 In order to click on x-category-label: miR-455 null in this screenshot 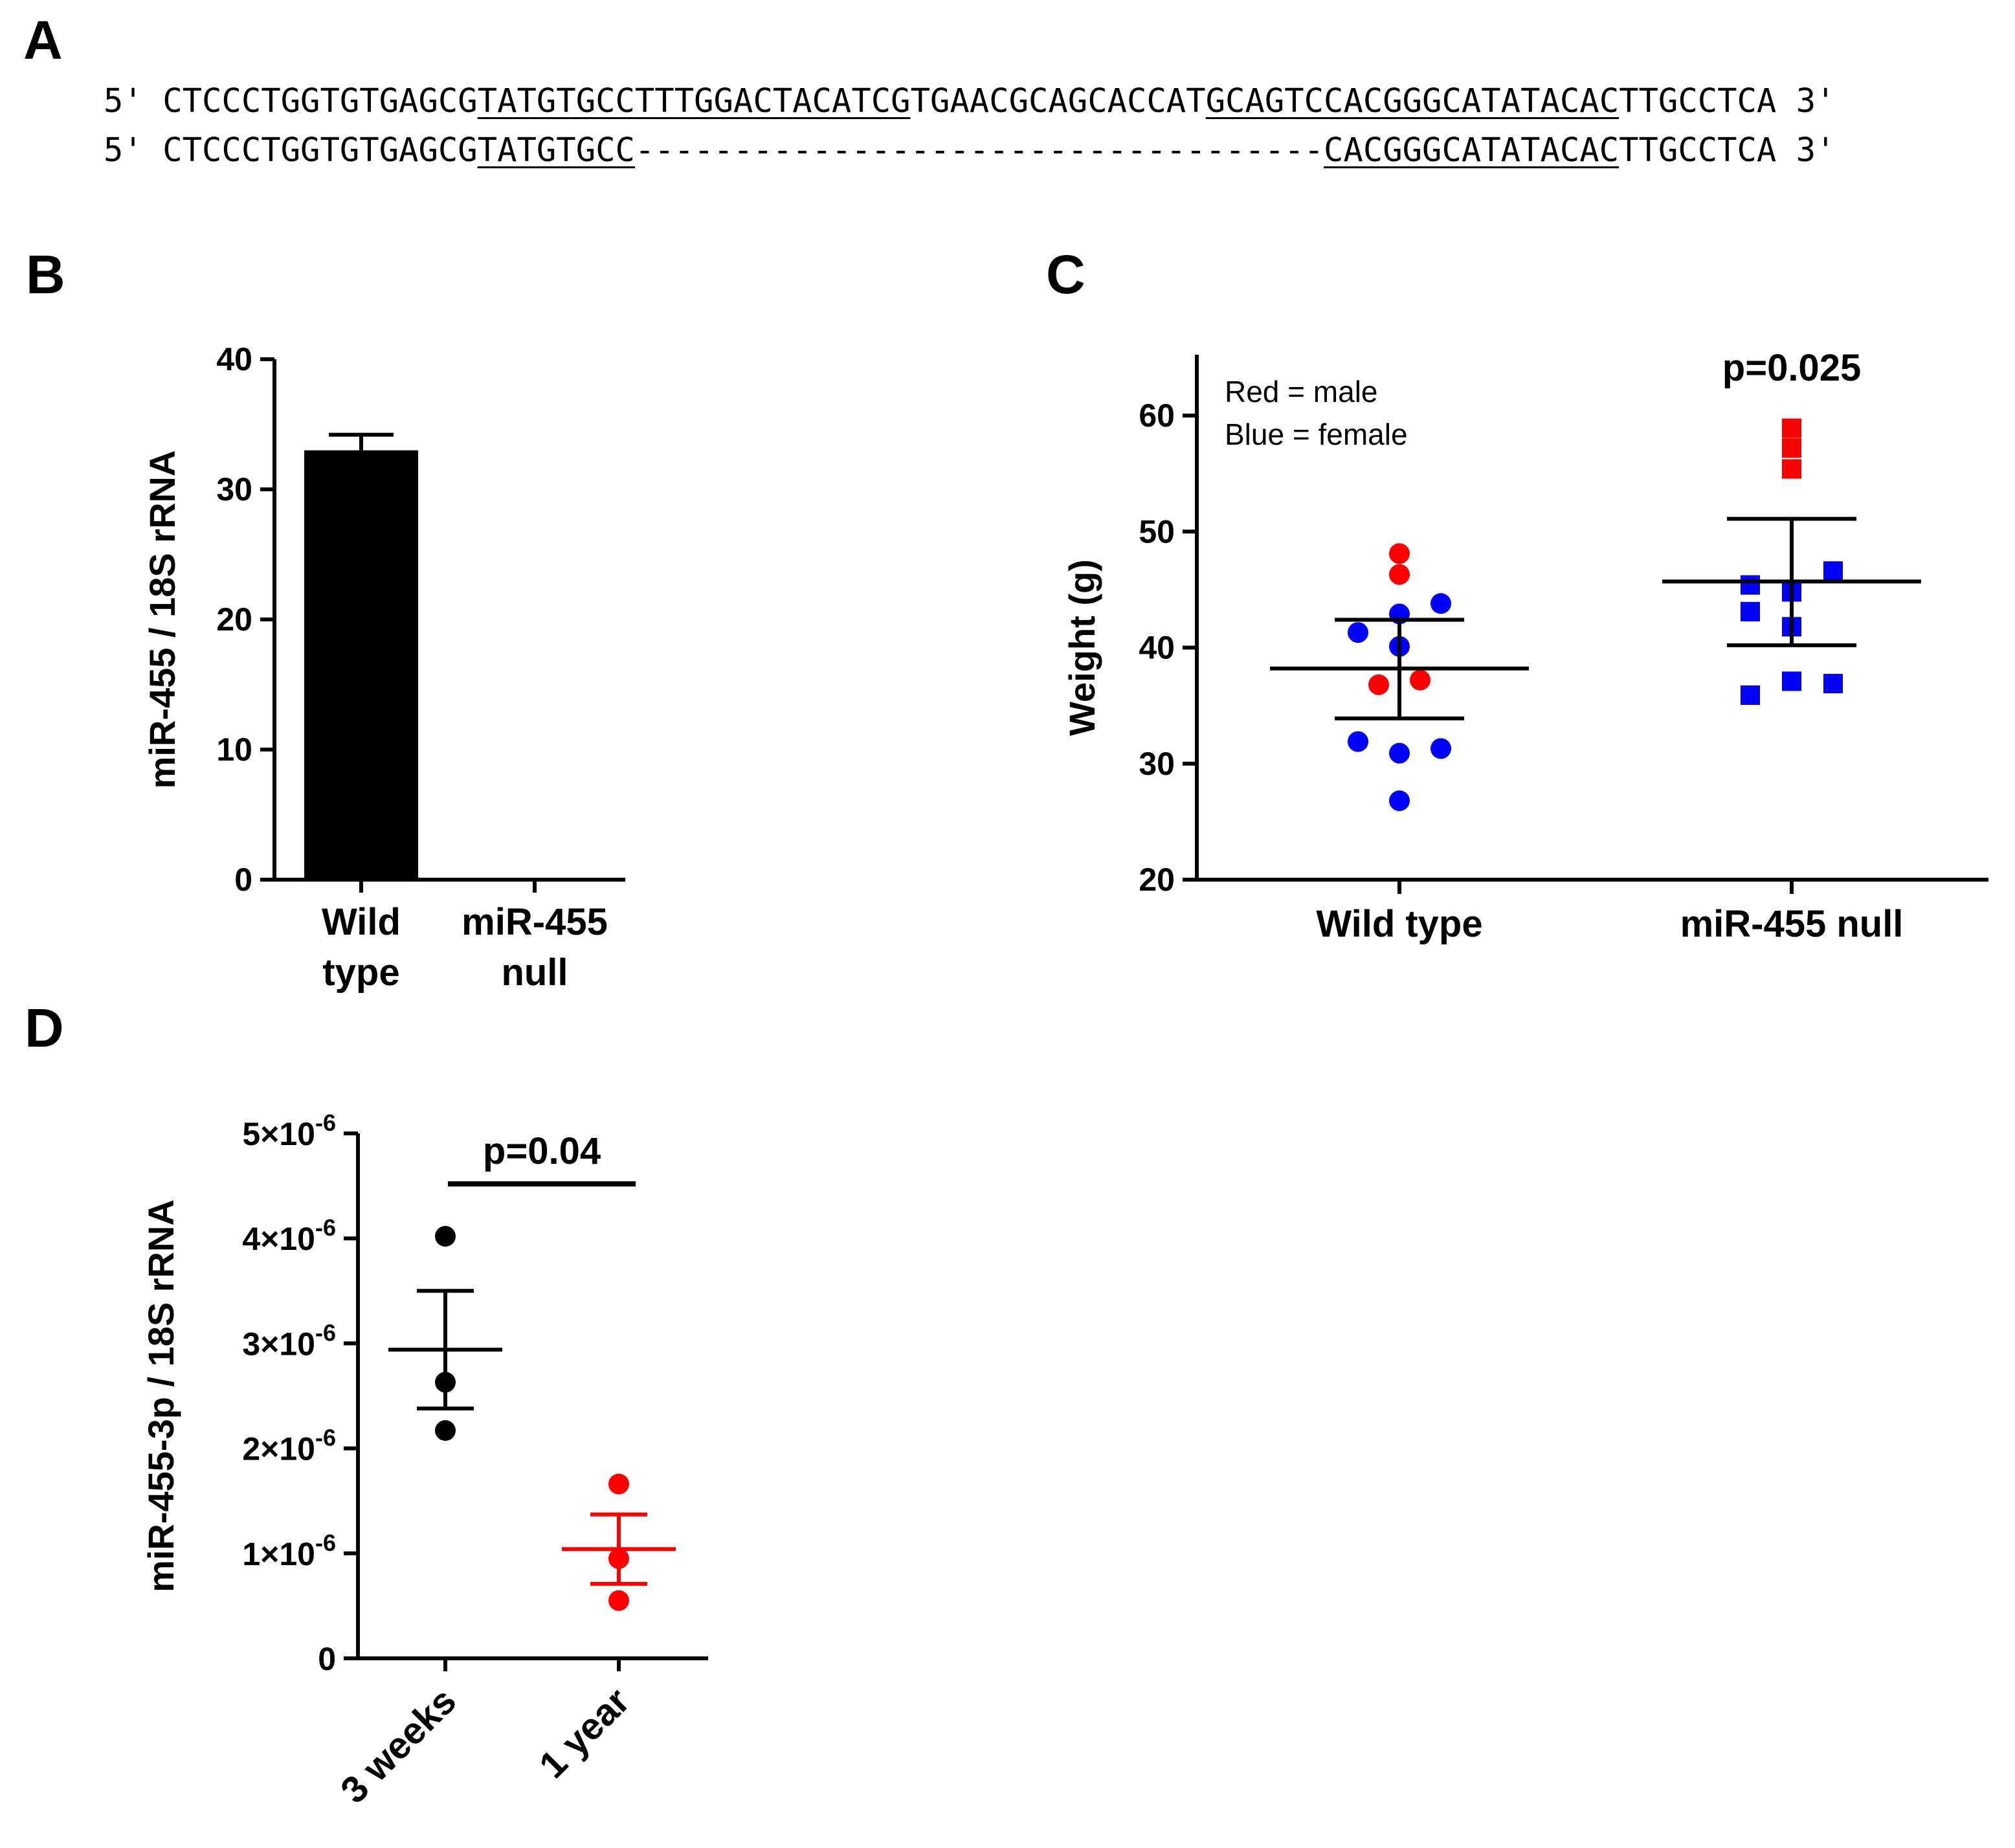, I will do `click(1792, 924)`.